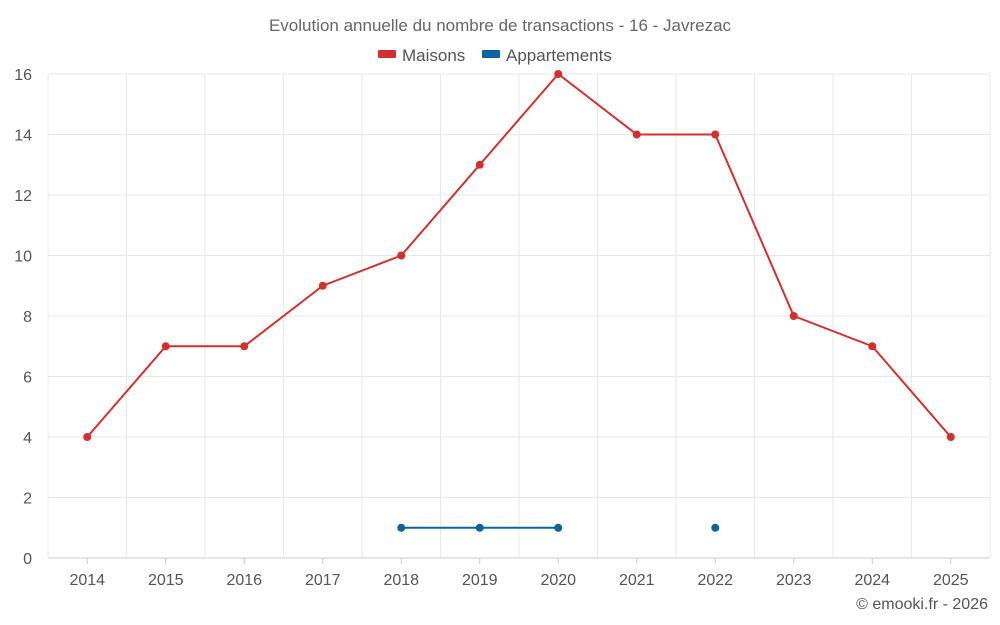  What do you see at coordinates (950, 437) in the screenshot?
I see `data-point-maisons-2025` at bounding box center [950, 437].